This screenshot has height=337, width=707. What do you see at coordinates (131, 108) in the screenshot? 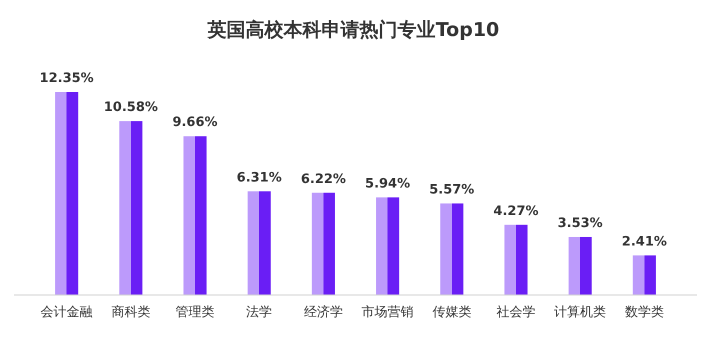
I see `data-label: 10.58%` at bounding box center [131, 108].